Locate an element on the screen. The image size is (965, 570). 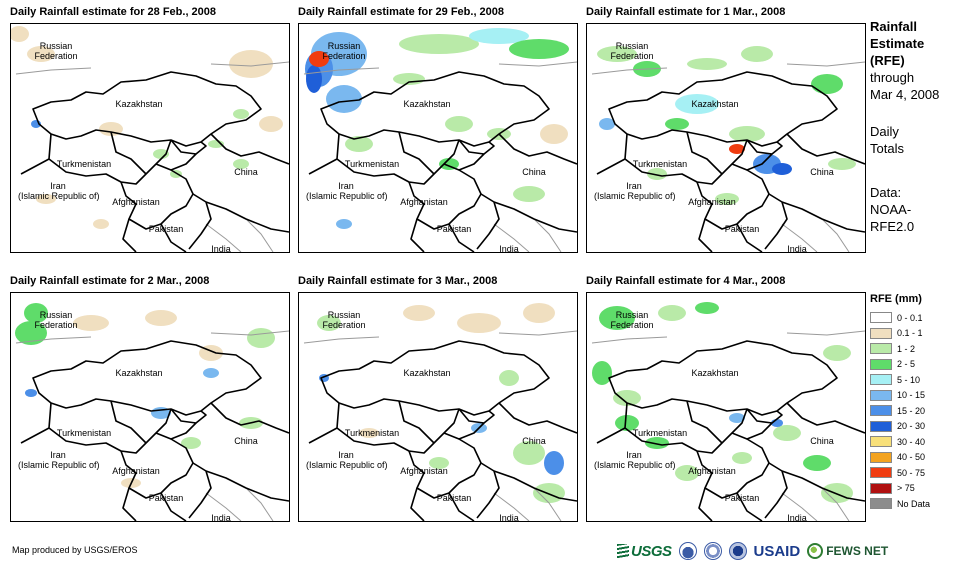
legend-label: 30 - 40 is located at coordinates (911, 441).